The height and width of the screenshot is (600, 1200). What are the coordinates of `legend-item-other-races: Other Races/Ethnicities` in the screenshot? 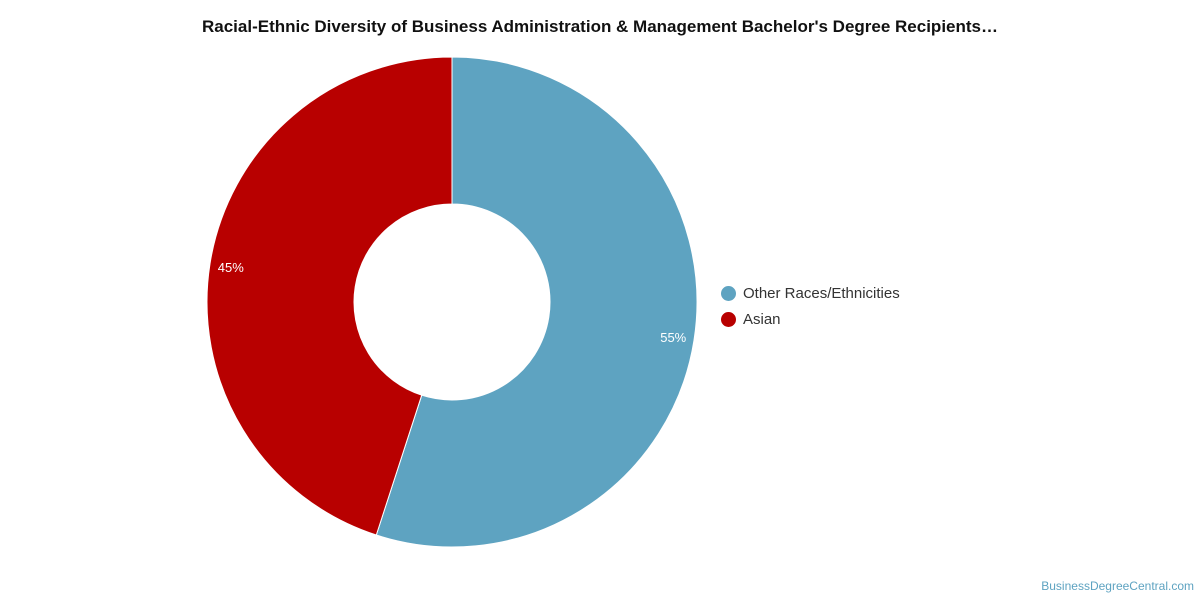 It's located at (810, 293).